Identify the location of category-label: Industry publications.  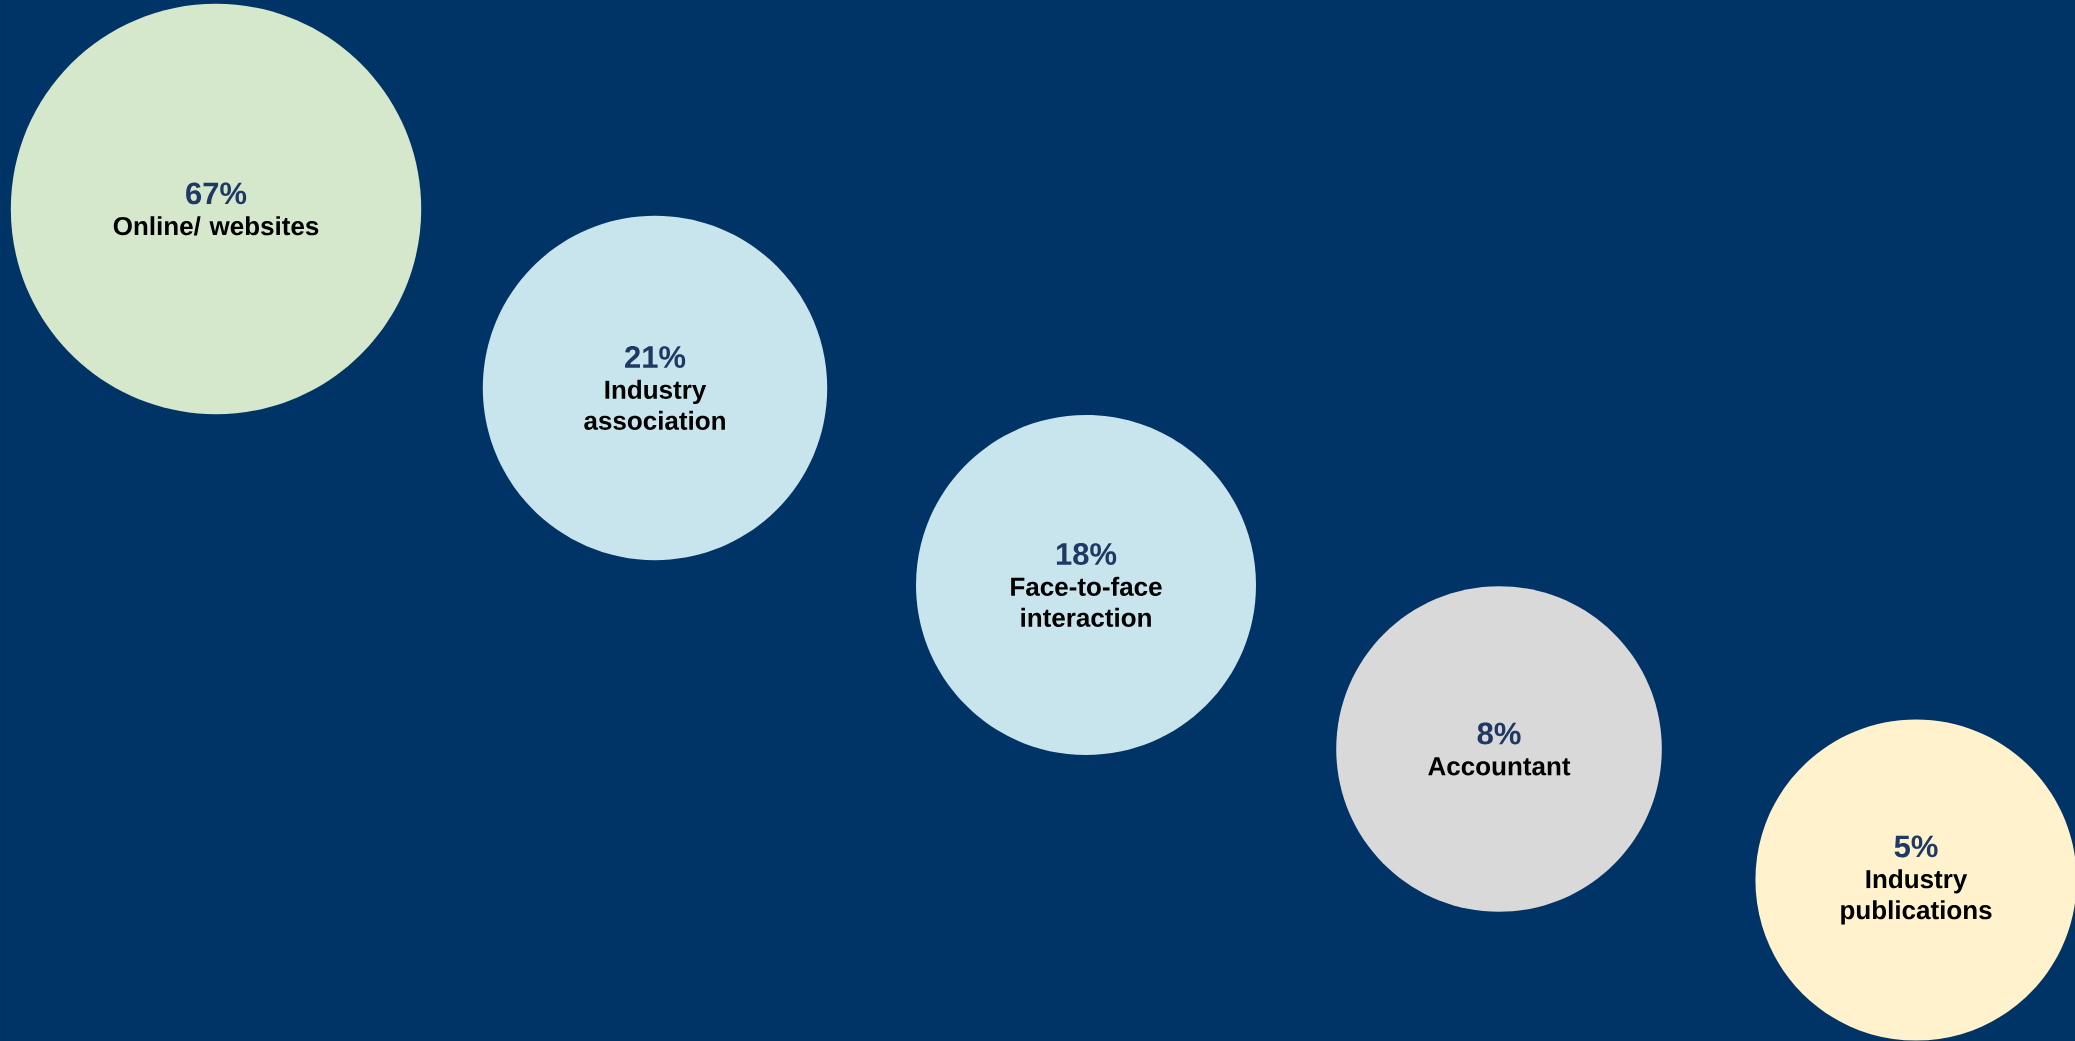
(1916, 897).